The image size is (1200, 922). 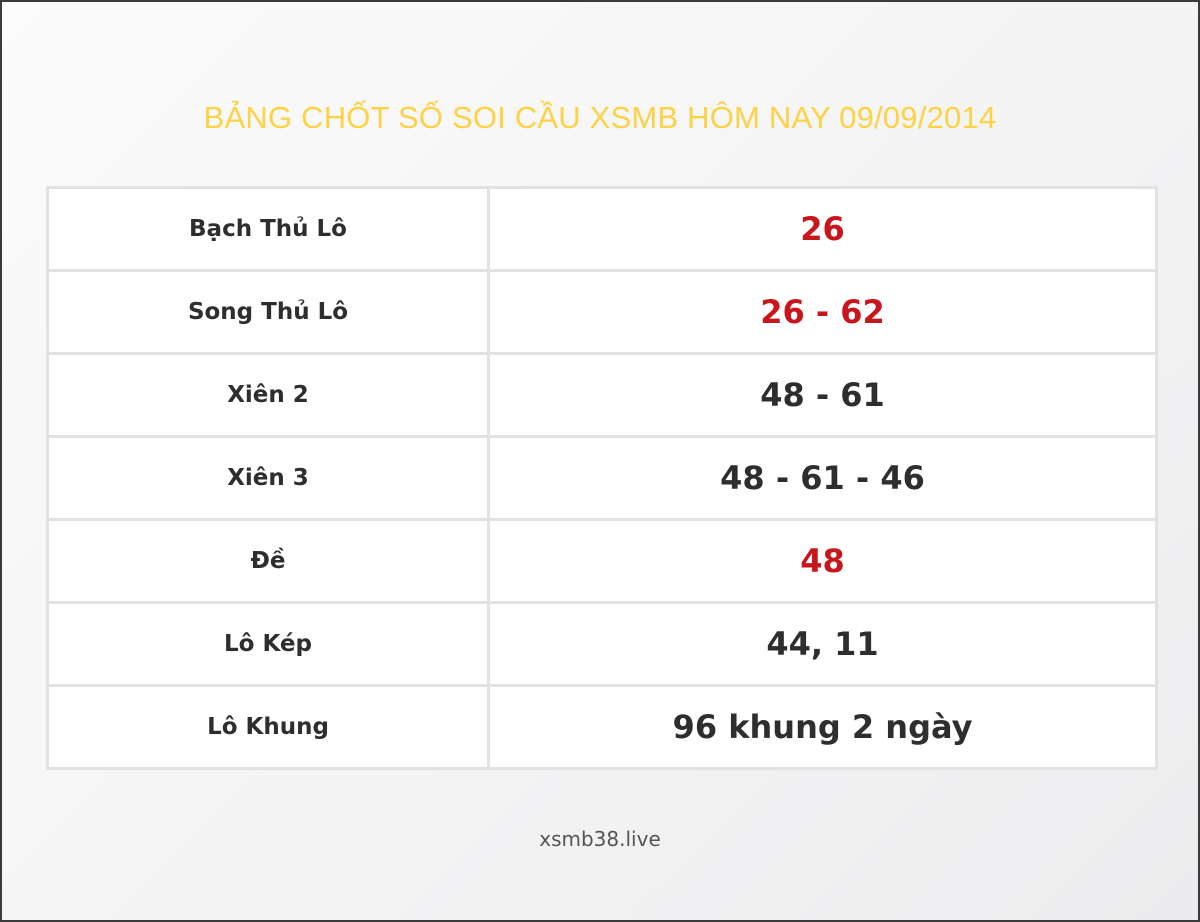 I want to click on table-row: Xiên 2 48 - 61, so click(x=602, y=395).